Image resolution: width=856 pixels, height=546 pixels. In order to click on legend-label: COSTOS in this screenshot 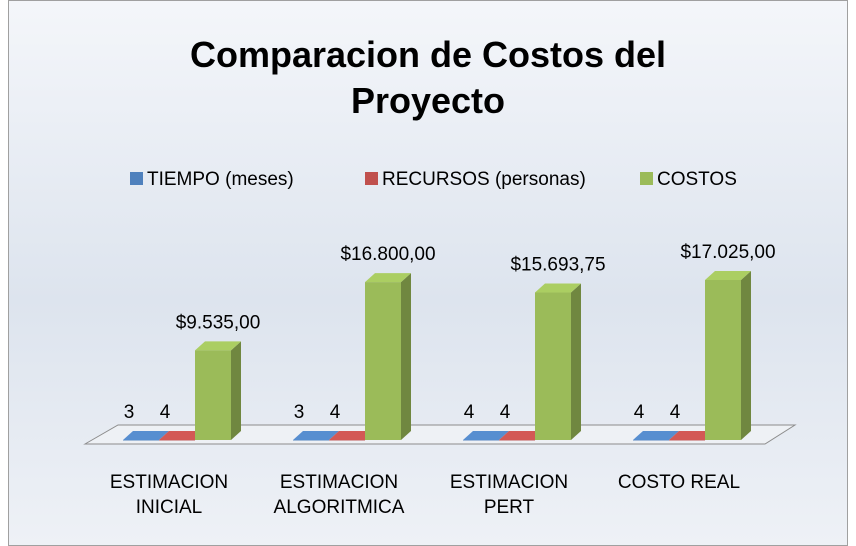, I will do `click(697, 179)`.